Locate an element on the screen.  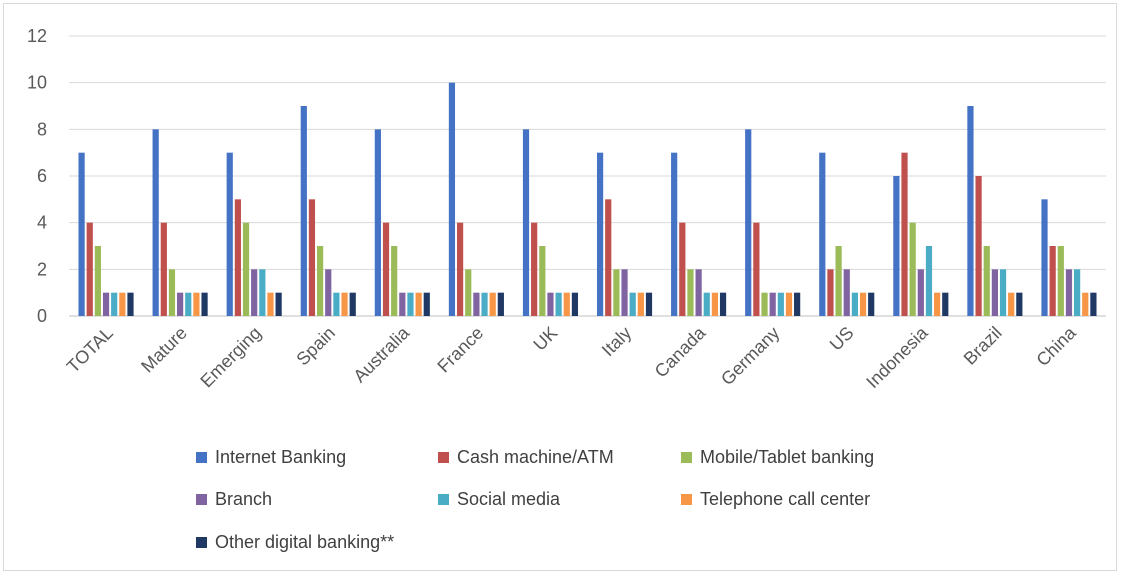
x-tick-label: Spain is located at coordinates (315, 346).